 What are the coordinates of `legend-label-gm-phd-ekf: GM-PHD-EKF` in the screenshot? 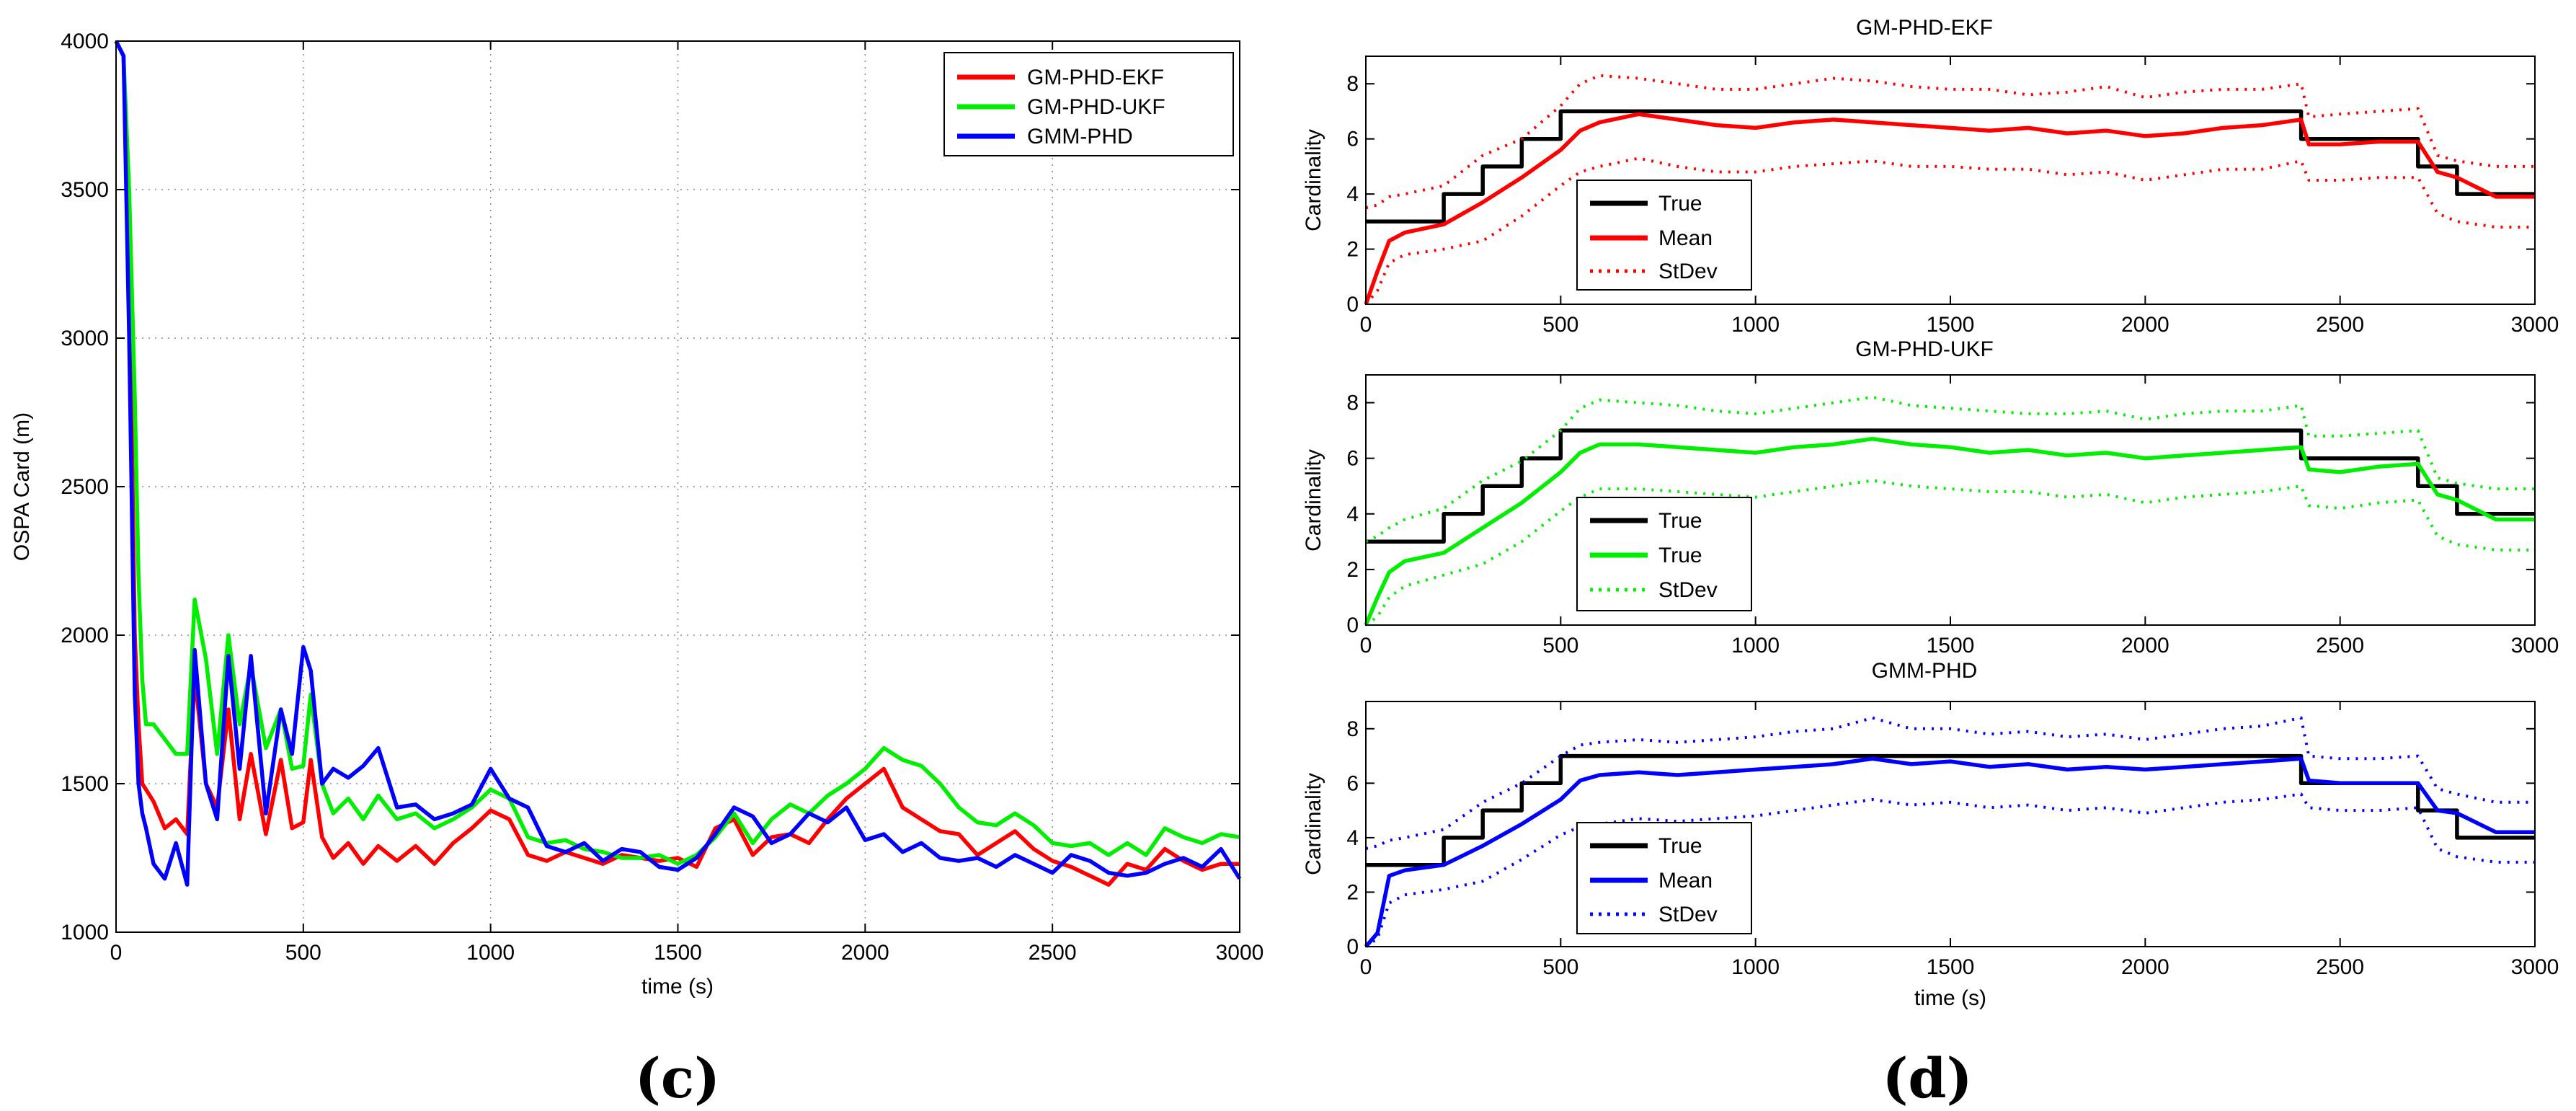 It's located at (1095, 77).